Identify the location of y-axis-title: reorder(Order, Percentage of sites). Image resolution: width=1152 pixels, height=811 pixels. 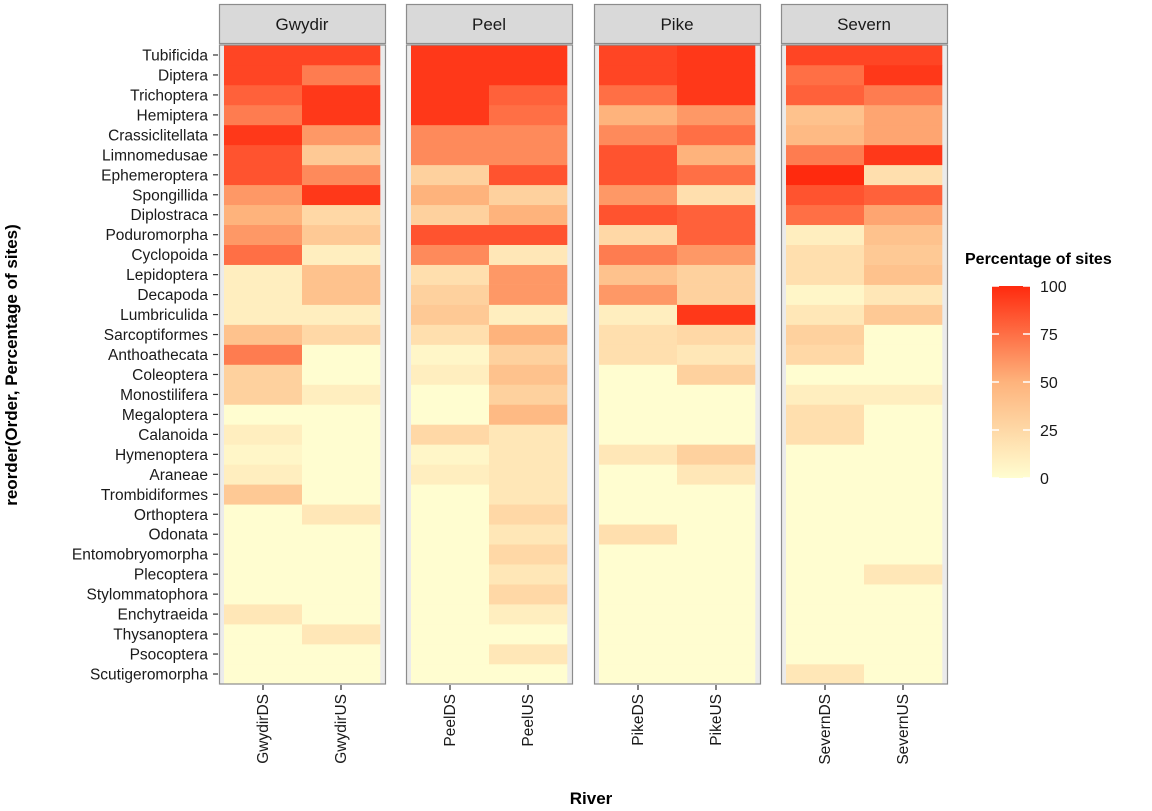
(11, 365).